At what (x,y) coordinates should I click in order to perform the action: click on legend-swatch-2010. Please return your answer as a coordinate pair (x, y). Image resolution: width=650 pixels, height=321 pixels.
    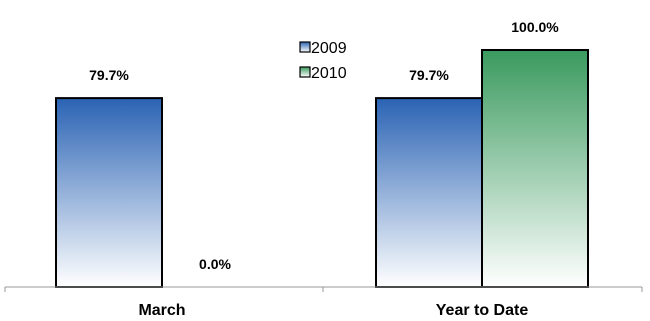
    Looking at the image, I should click on (305, 72).